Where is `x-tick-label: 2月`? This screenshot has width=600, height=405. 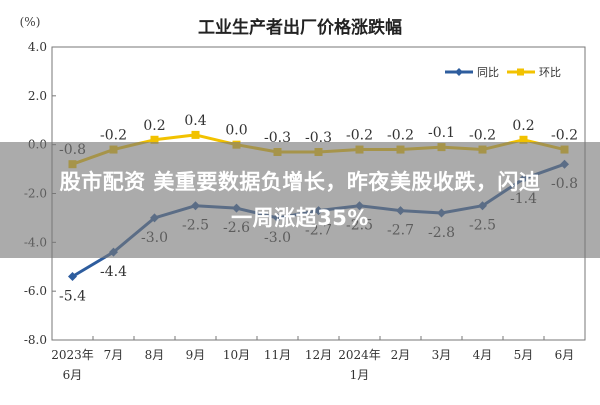 x-tick-label: 2月 is located at coordinates (401, 355).